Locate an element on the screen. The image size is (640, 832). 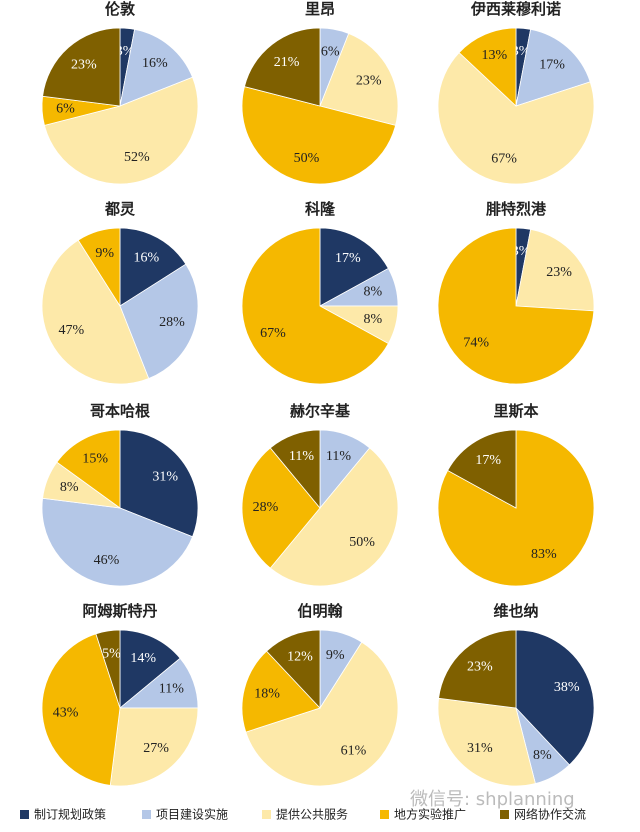
slice-label: 27% is located at coordinates (156, 748).